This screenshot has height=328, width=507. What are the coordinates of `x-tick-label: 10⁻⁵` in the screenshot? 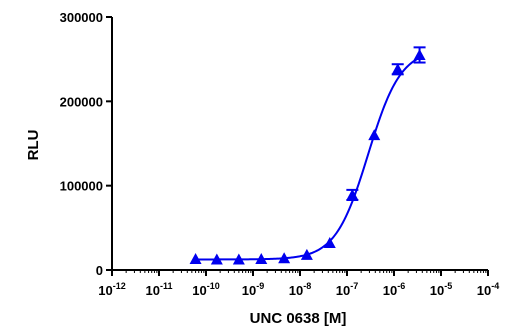 It's located at (441, 289).